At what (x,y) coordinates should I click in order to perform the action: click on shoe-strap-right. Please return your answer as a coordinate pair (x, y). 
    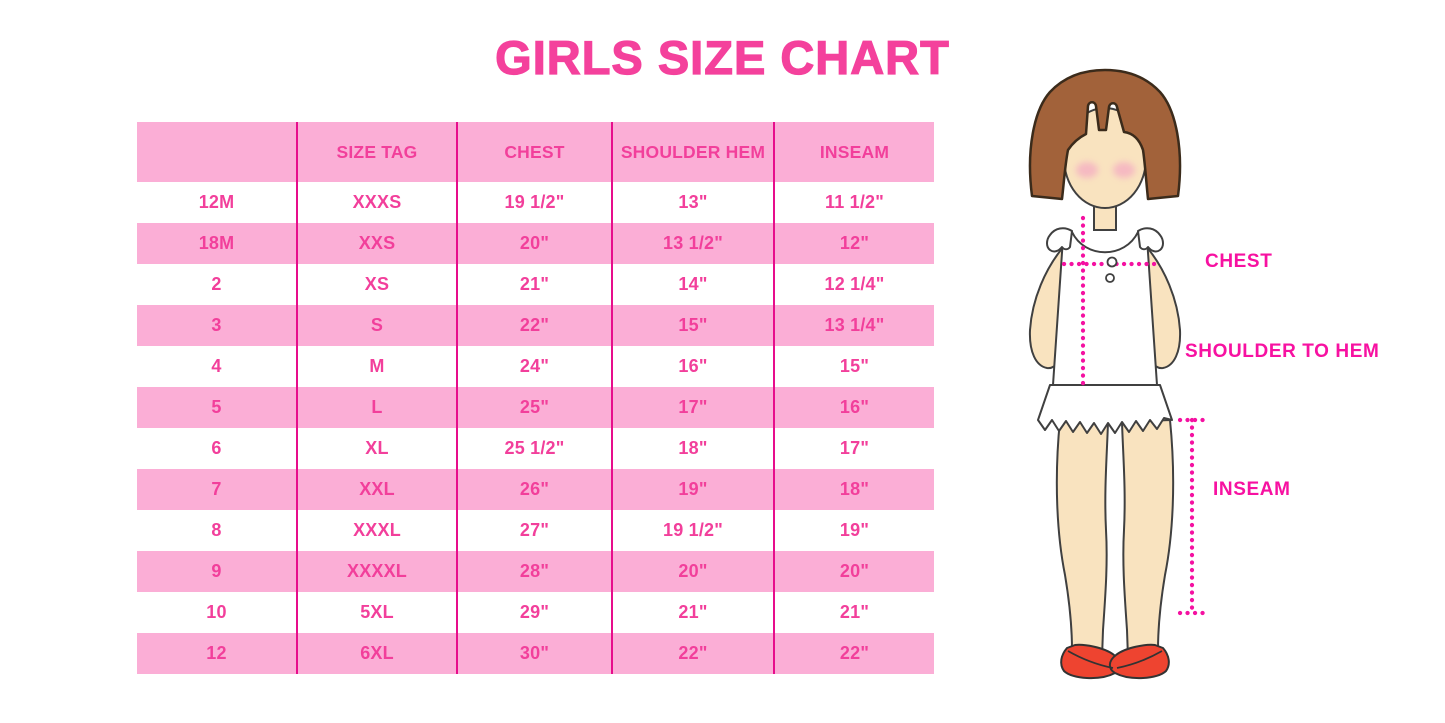
    Looking at the image, I should click on (1139, 659).